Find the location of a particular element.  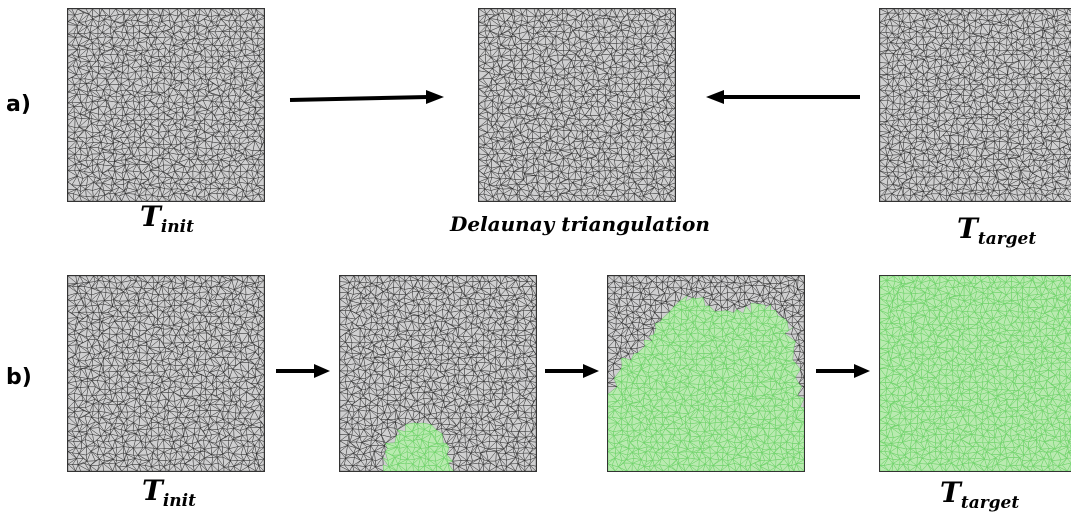

mesh-panel-init-a is located at coordinates (166, 105).